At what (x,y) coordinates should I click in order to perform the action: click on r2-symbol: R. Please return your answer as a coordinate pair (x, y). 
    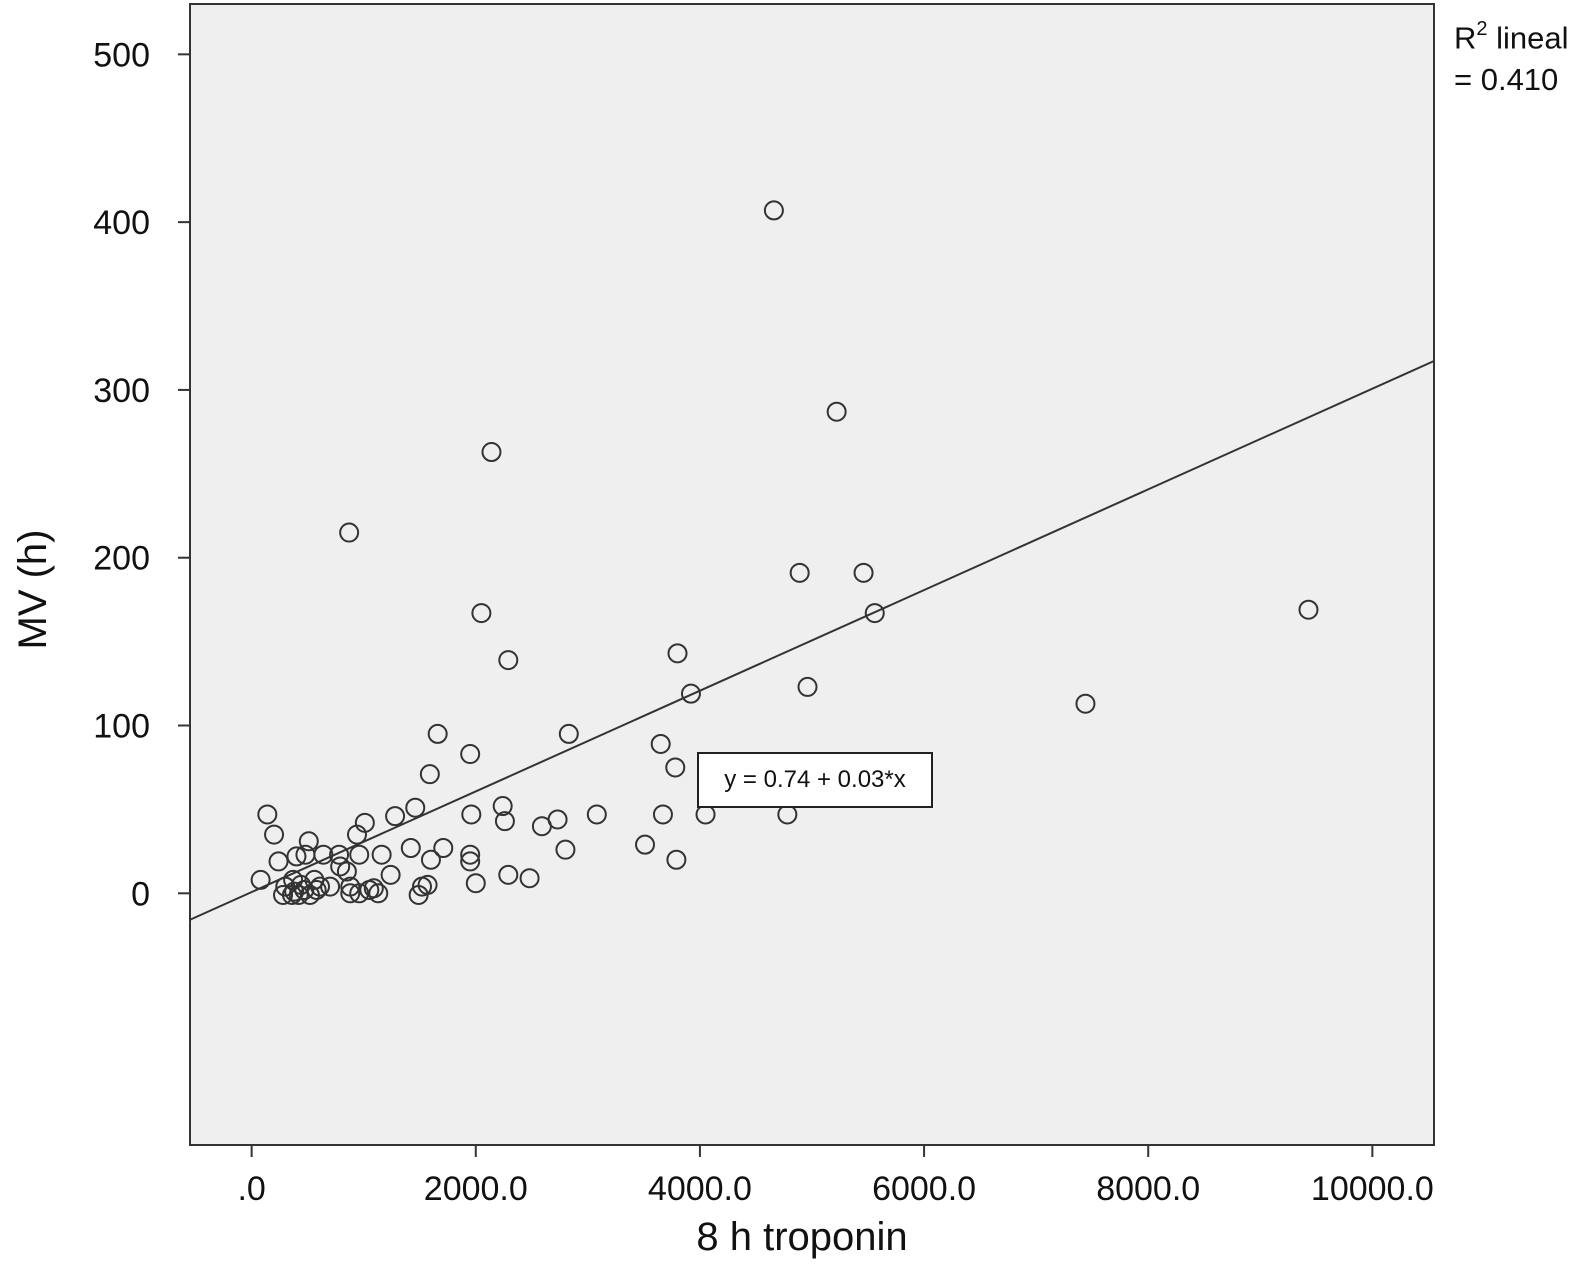
    Looking at the image, I should click on (1465, 38).